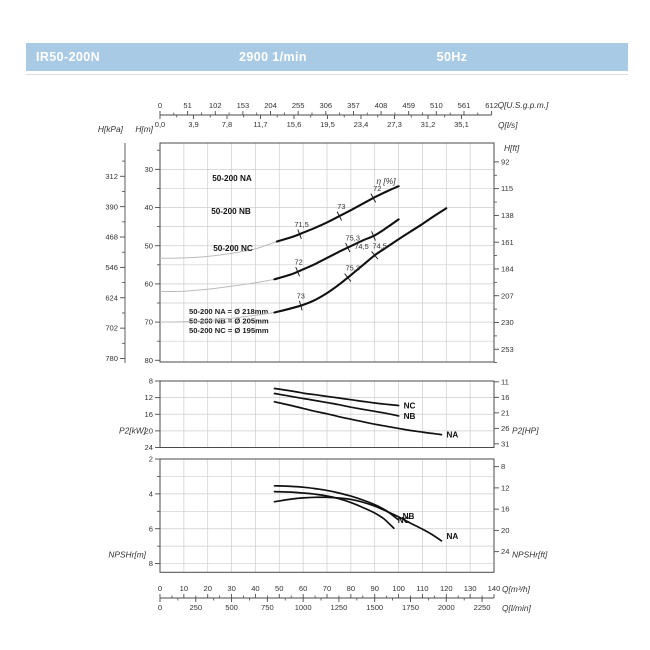 The image size is (650, 650). I want to click on npshr-m-tick-label: 6, so click(151, 528).